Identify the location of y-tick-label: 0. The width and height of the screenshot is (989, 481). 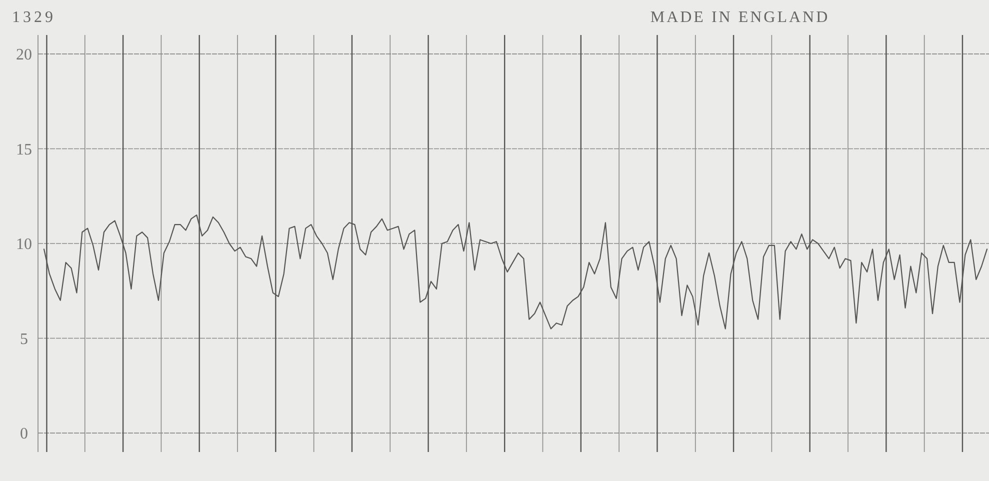
(24, 434).